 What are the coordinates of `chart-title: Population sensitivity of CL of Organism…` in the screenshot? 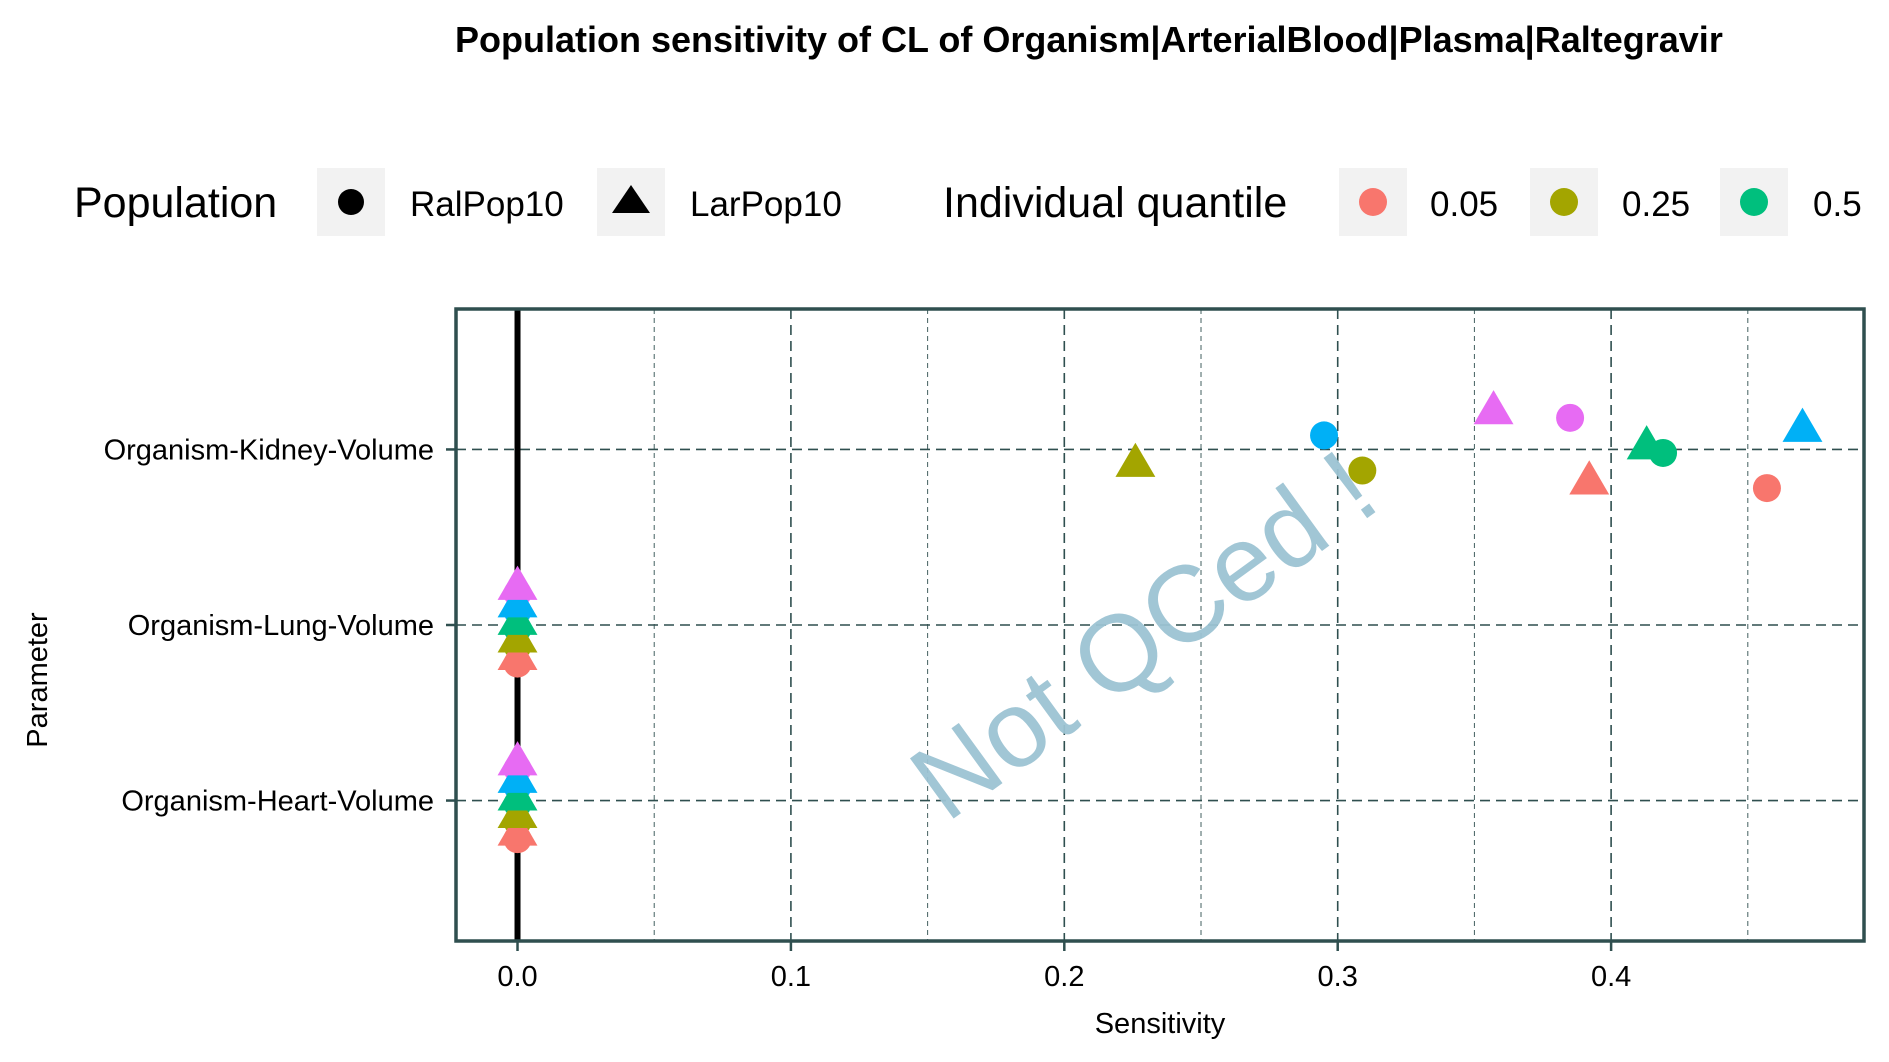 It's located at (1089, 40).